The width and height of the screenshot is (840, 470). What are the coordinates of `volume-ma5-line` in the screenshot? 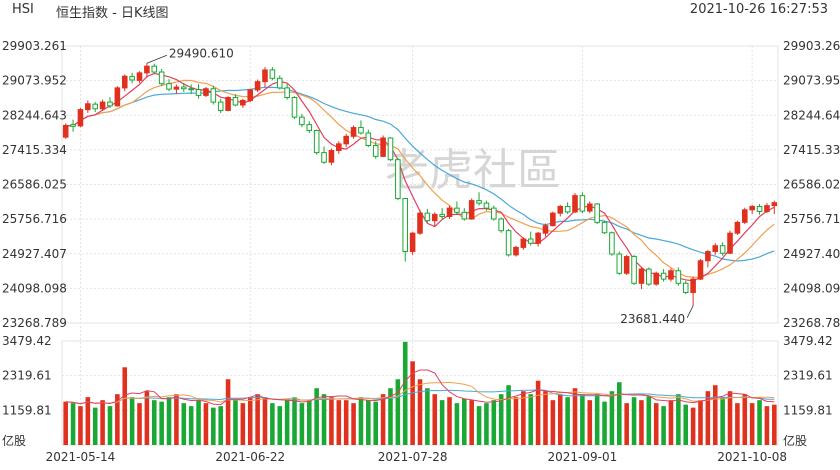 It's located at (420, 387).